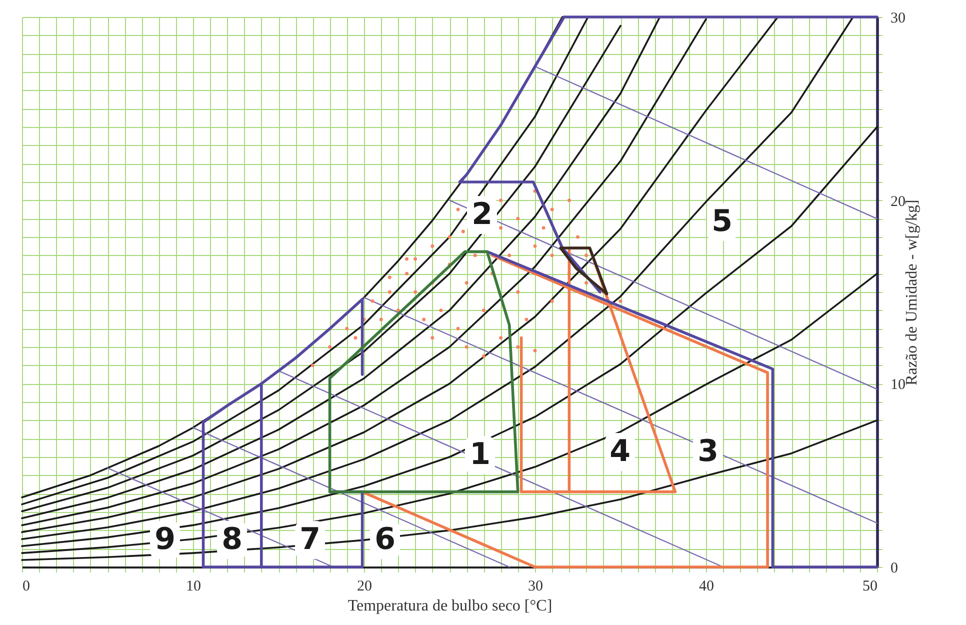  What do you see at coordinates (482, 214) in the screenshot?
I see `annotation: 2` at bounding box center [482, 214].